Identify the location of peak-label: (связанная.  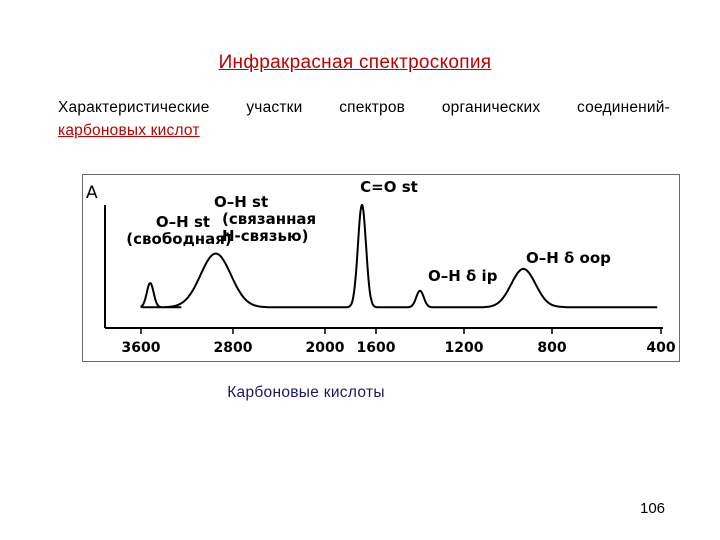
(269, 219).